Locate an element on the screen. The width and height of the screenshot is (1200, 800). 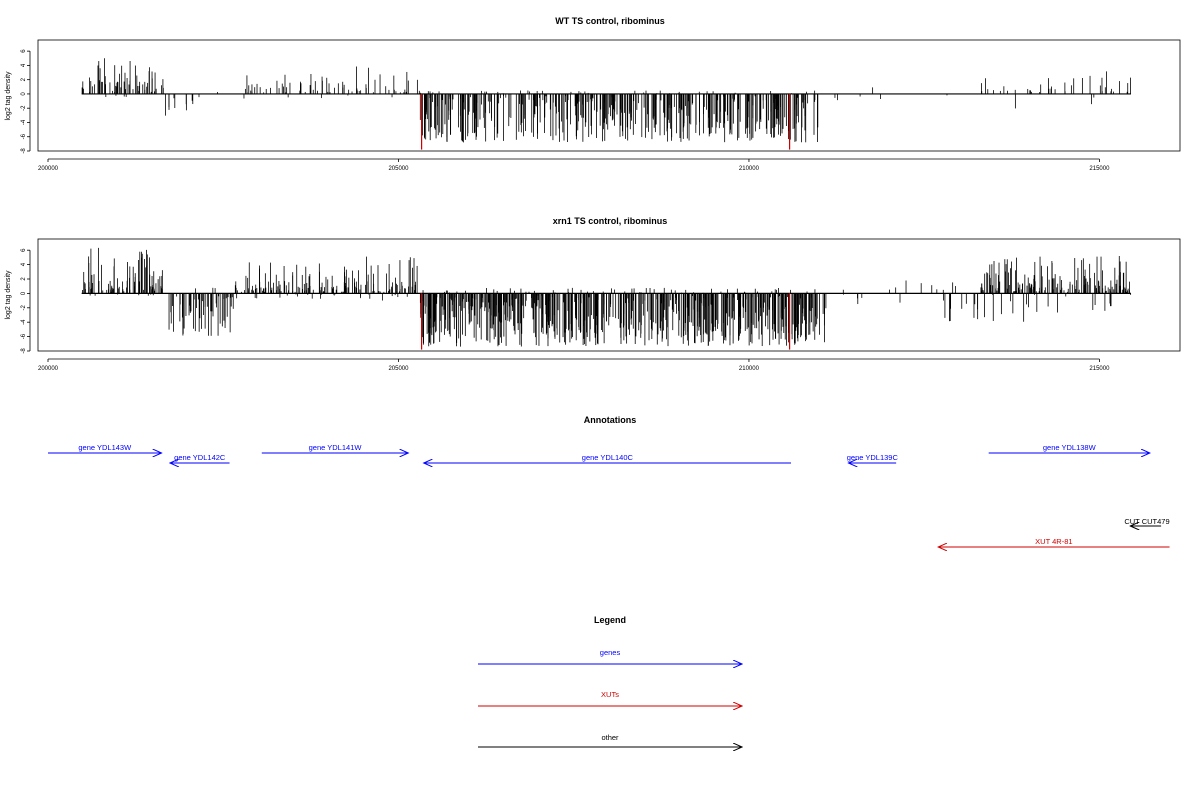
y-axis-label-wt: log2 tag density is located at coordinates (8, 96).